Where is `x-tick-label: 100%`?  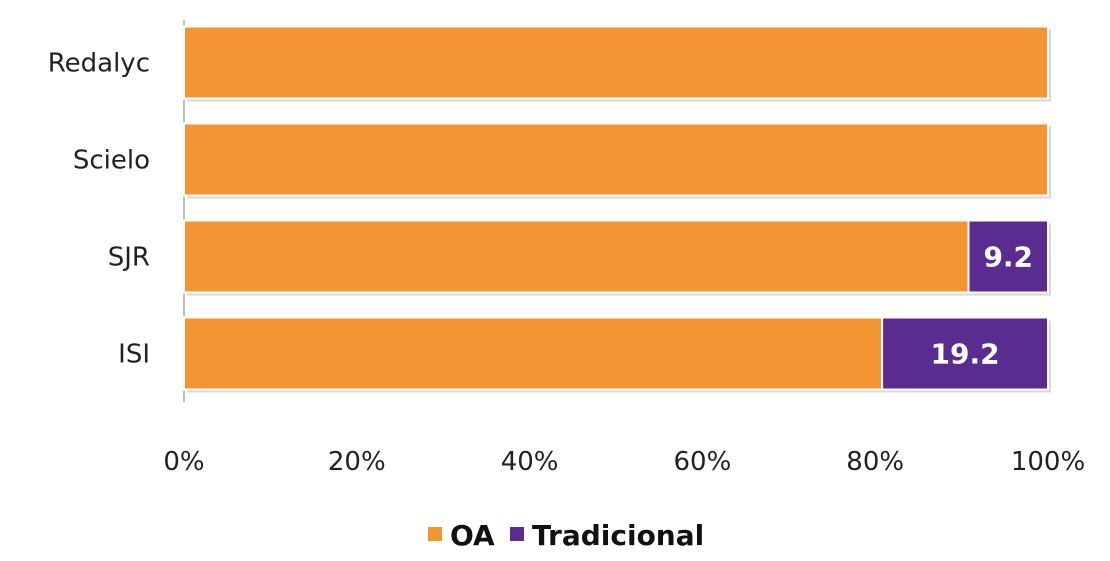
x-tick-label: 100% is located at coordinates (1048, 462).